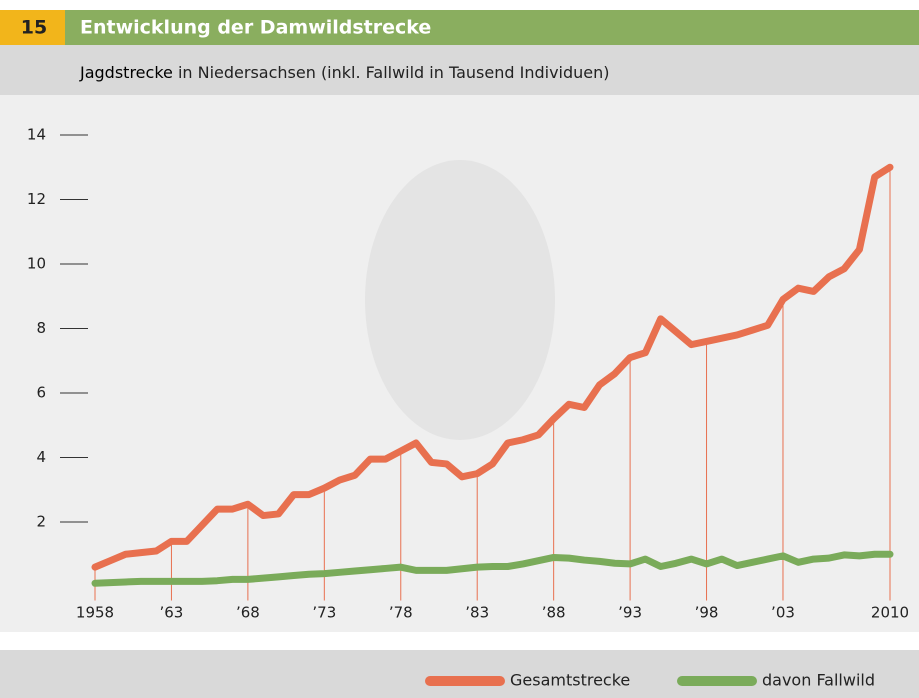 The height and width of the screenshot is (698, 919). I want to click on x-tick-label: ’63, so click(172, 613).